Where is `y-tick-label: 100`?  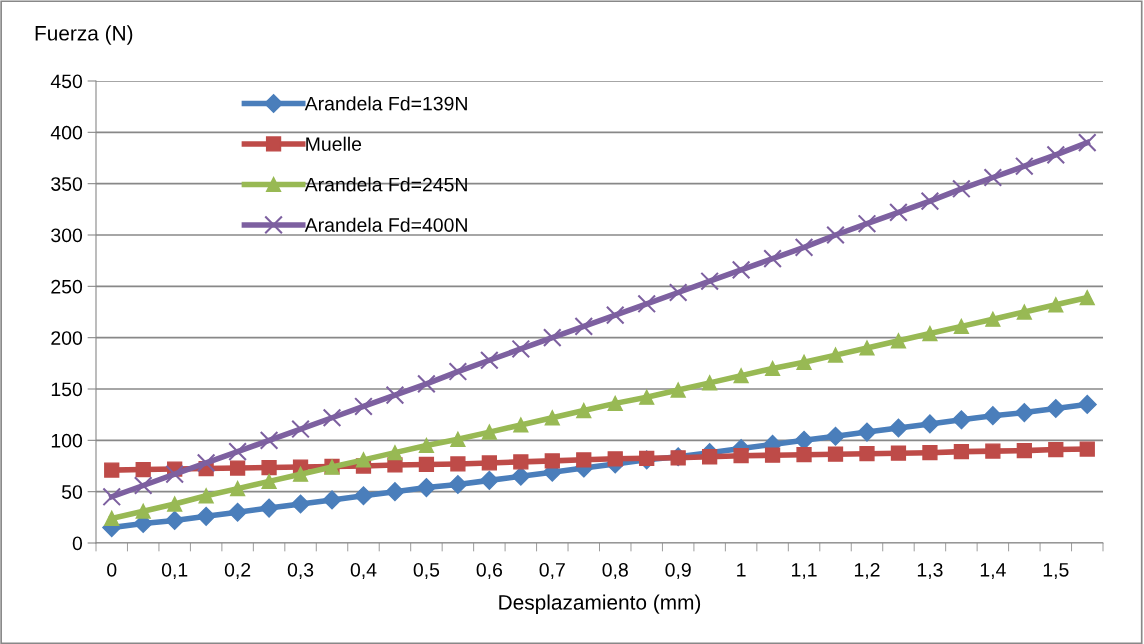 y-tick-label: 100 is located at coordinates (67, 440).